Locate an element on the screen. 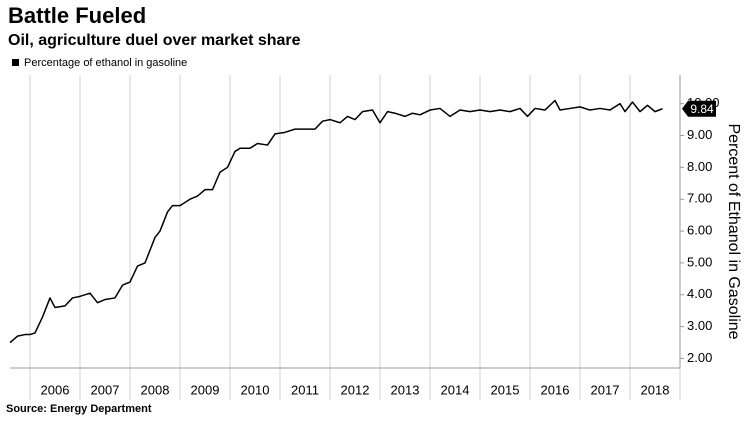 The width and height of the screenshot is (750, 421). legend-label: Percentage of ethanol in gasoline is located at coordinates (105, 63).